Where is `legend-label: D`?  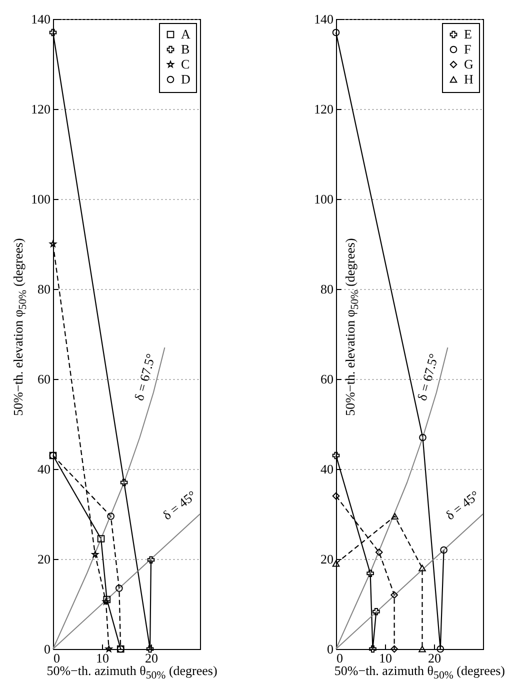 legend-label: D is located at coordinates (185, 79).